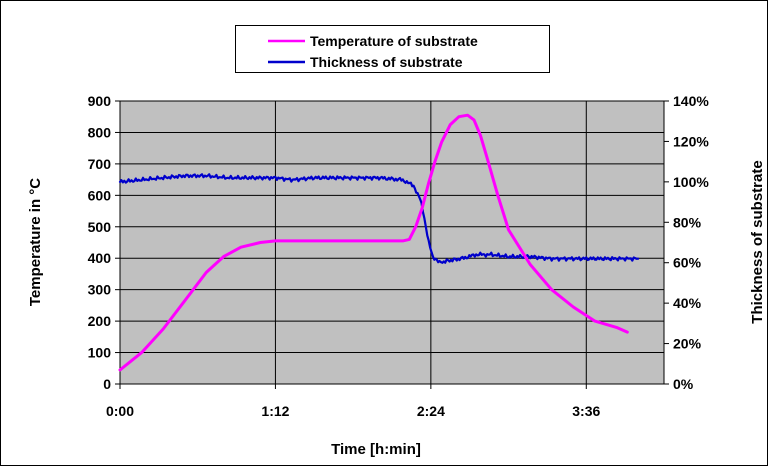 The width and height of the screenshot is (768, 471). Describe the element at coordinates (379, 218) in the screenshot. I see `series-line-thickness` at that location.